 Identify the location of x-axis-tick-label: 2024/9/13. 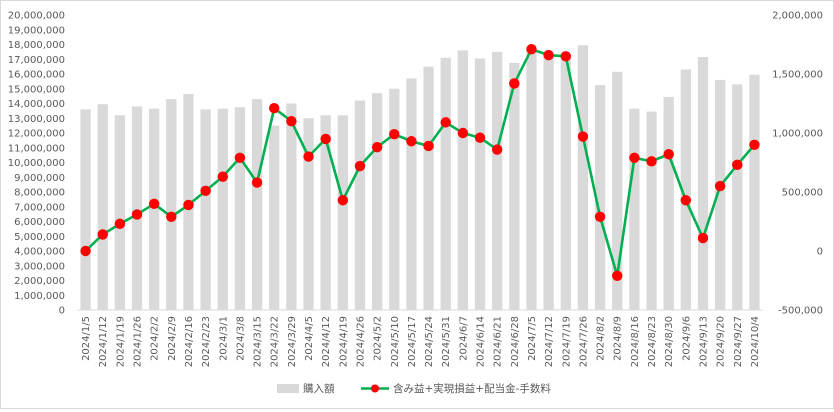
(703, 341).